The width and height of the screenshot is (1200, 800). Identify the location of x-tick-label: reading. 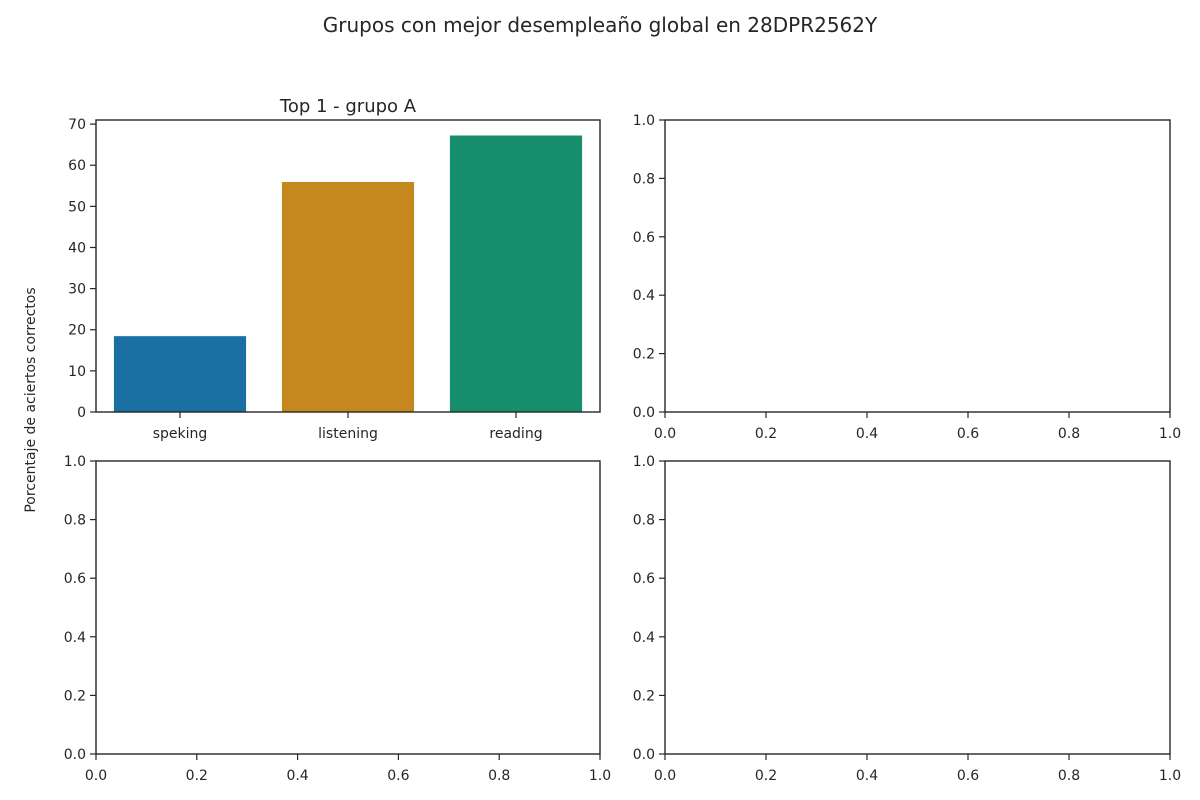
(515, 434).